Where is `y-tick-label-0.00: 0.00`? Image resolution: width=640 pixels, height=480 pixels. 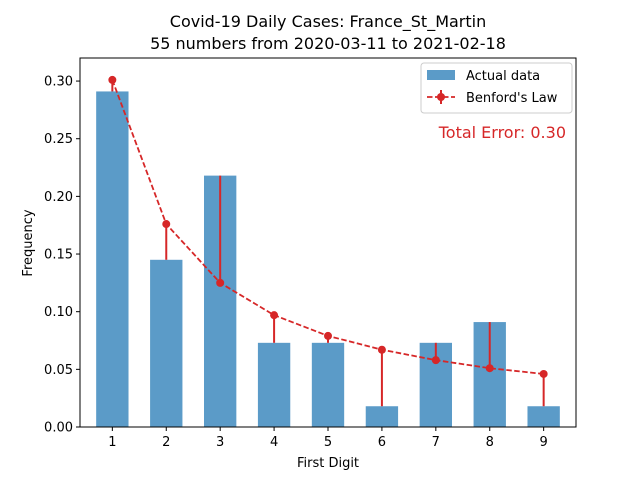 y-tick-label-0.00: 0.00 is located at coordinates (58, 428).